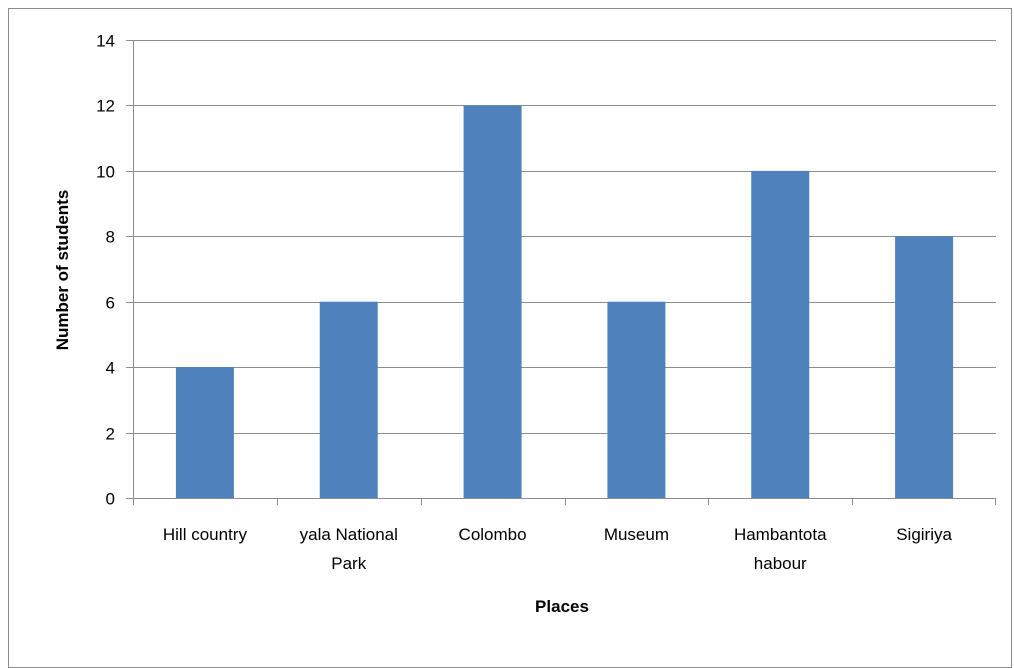 This screenshot has height=668, width=1014. I want to click on y-axis-title: Number of students, so click(62, 270).